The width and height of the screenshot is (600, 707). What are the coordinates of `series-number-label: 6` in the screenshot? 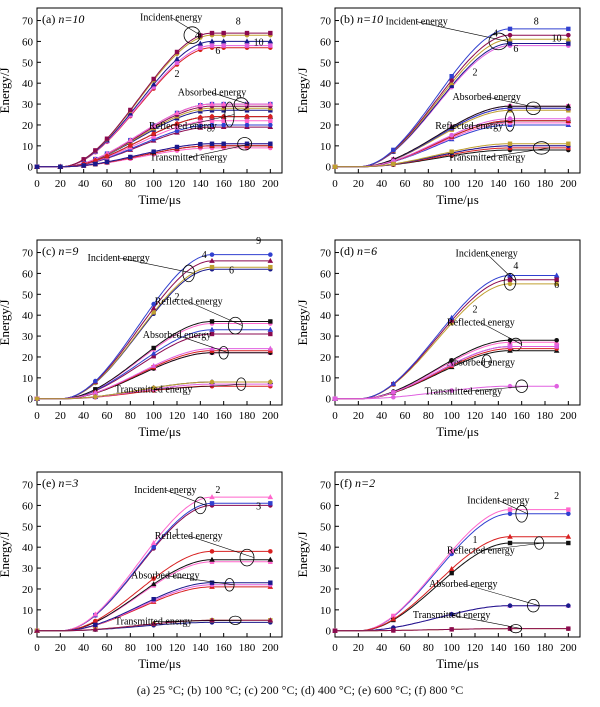 It's located at (217, 51).